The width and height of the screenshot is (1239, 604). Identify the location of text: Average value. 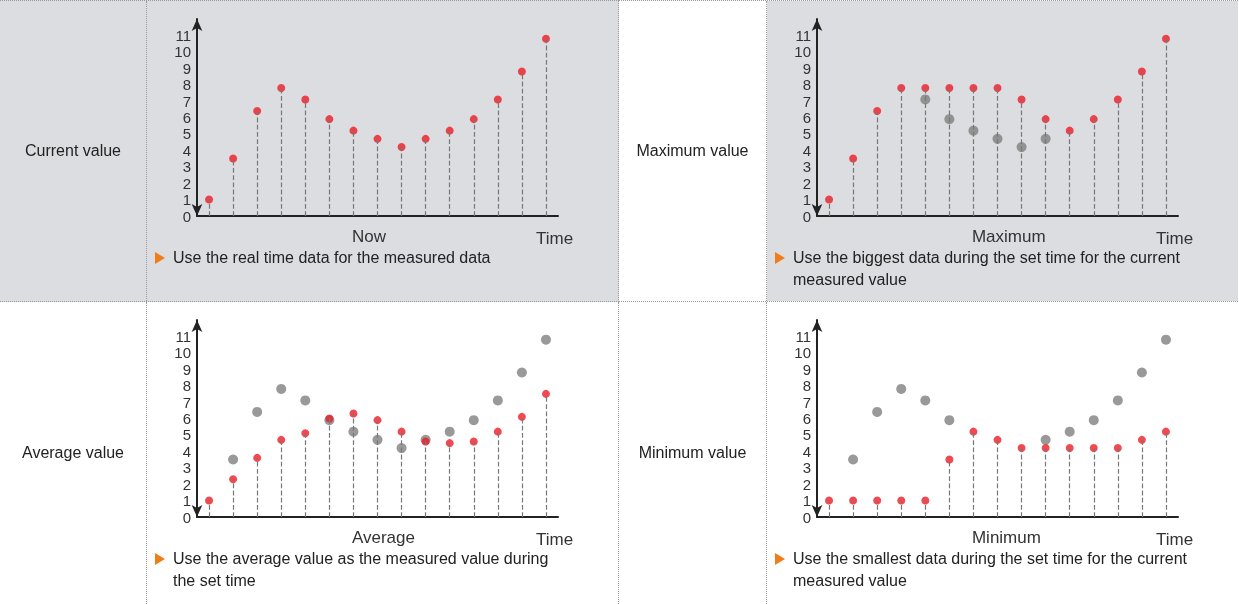
(73, 453).